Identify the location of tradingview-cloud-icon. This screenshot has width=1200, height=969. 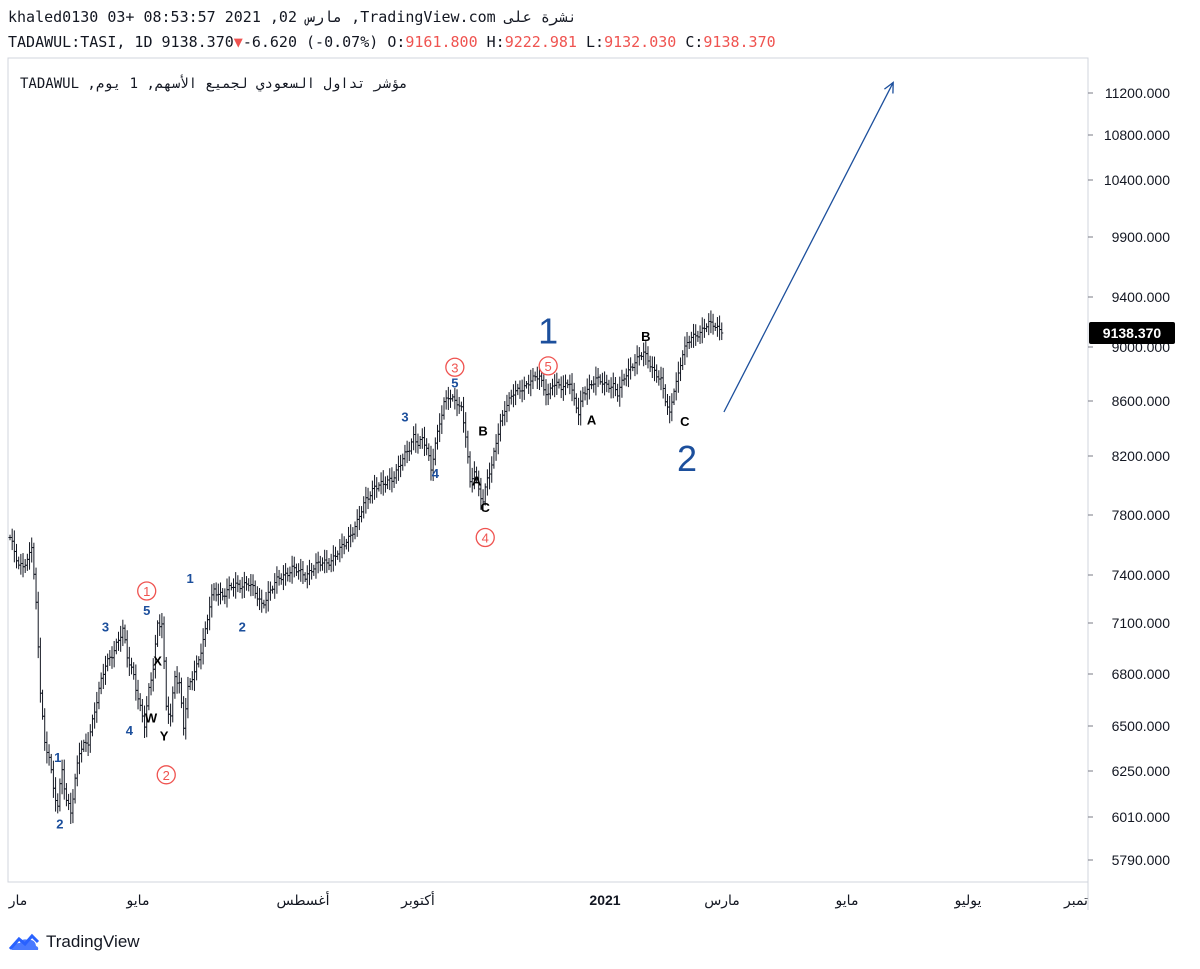
(24, 942).